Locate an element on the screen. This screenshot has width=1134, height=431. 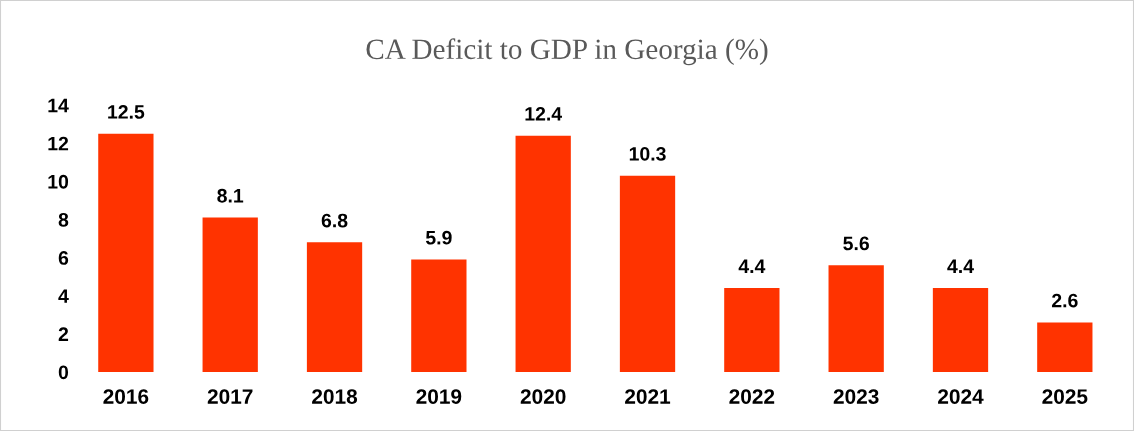
x-tick-label: 2022 is located at coordinates (752, 396).